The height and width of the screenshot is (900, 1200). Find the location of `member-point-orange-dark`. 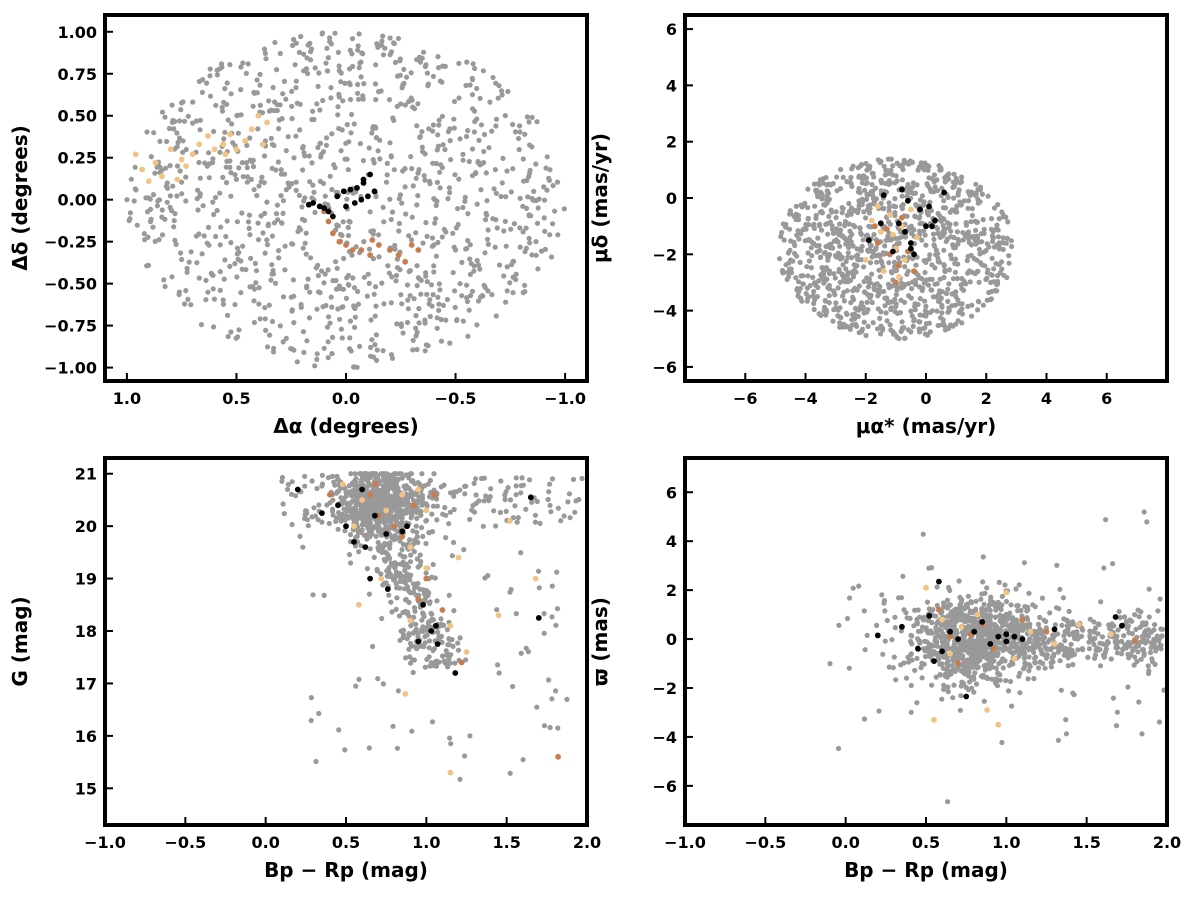

member-point-orange-dark is located at coordinates (370, 255).